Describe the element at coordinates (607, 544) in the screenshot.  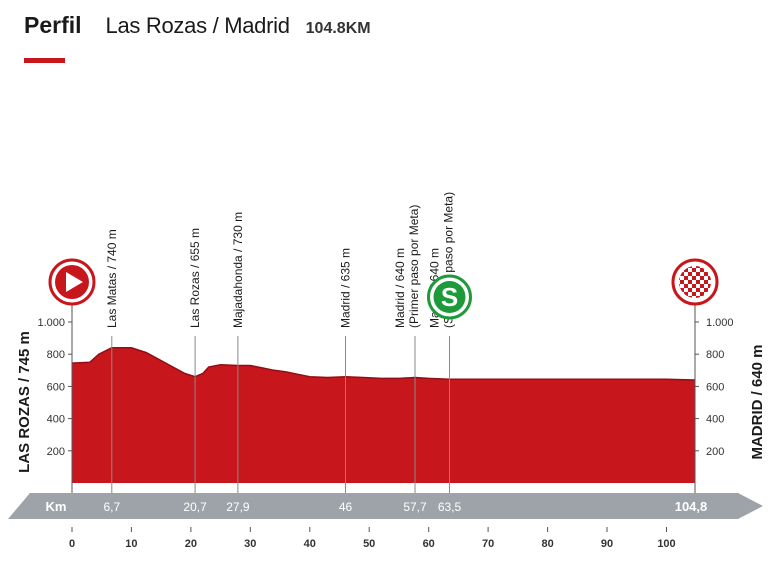
I see `x-tick-label: 90` at that location.